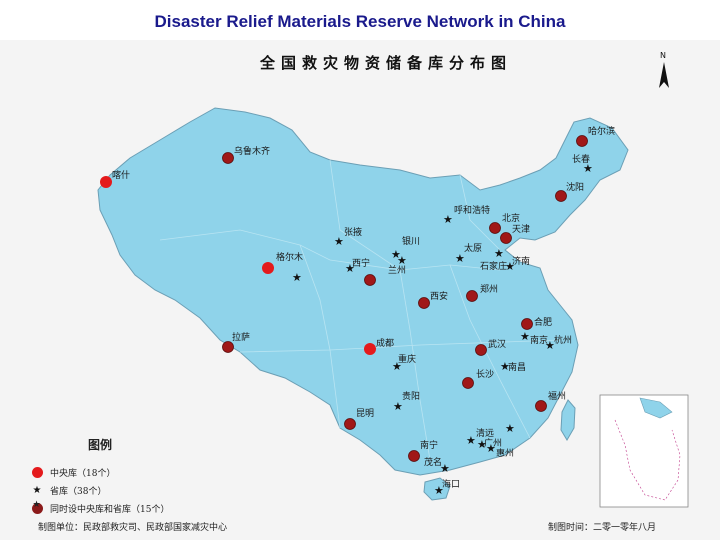  Describe the element at coordinates (472, 211) in the screenshot. I see `city-label: 呼和浩特` at that location.